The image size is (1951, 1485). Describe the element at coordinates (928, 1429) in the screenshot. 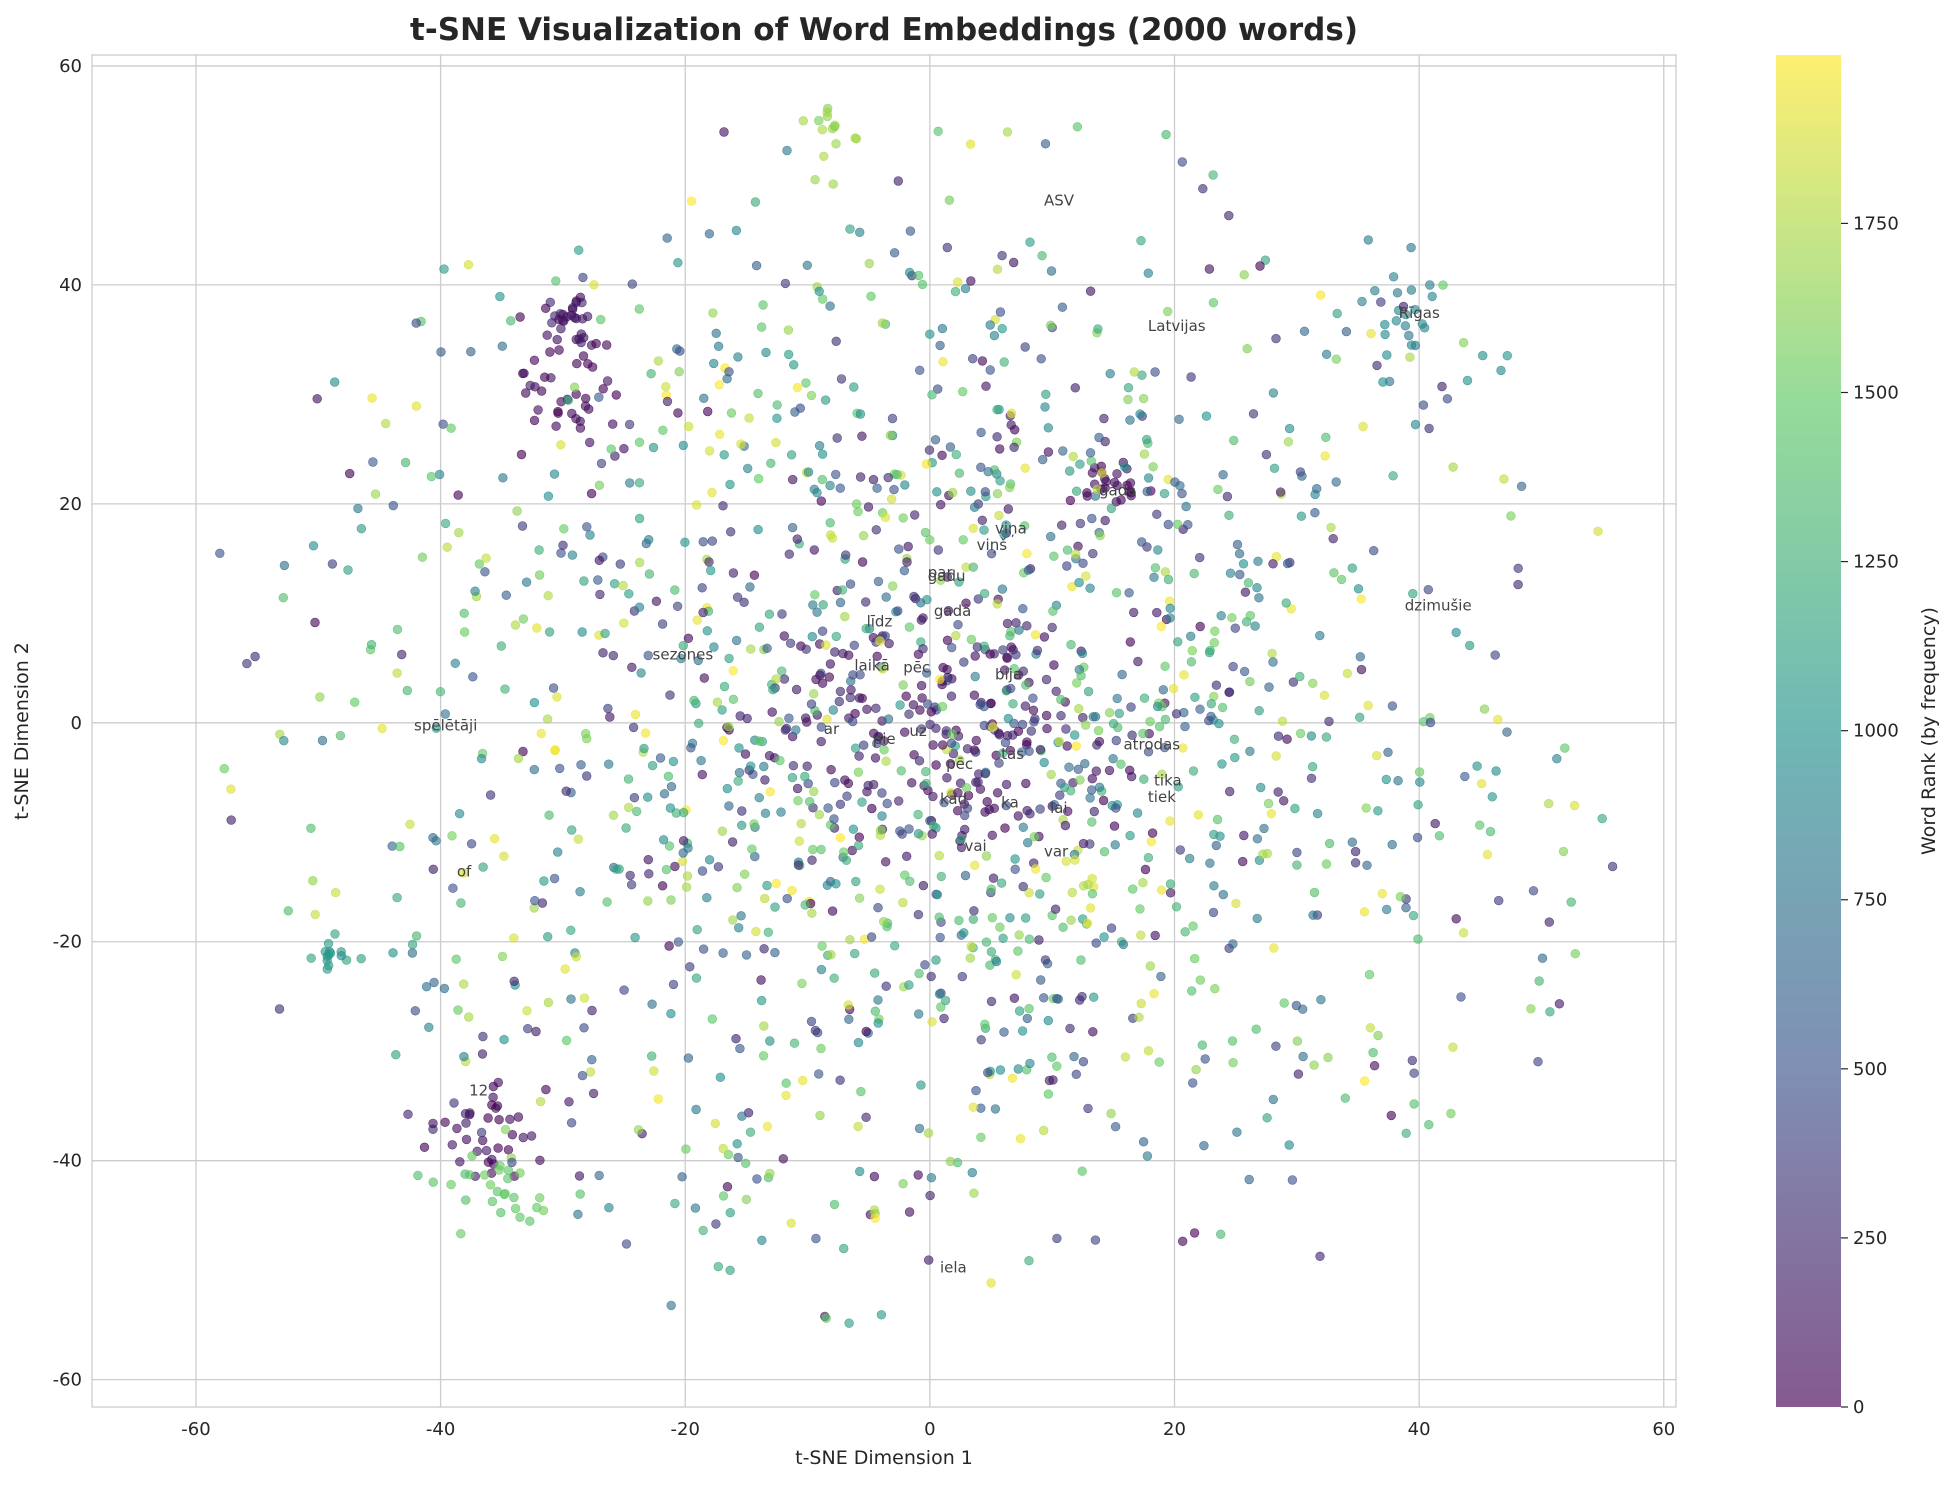

I see `x-axis-ticks: -60 -40 -20 0 20 40 60` at that location.